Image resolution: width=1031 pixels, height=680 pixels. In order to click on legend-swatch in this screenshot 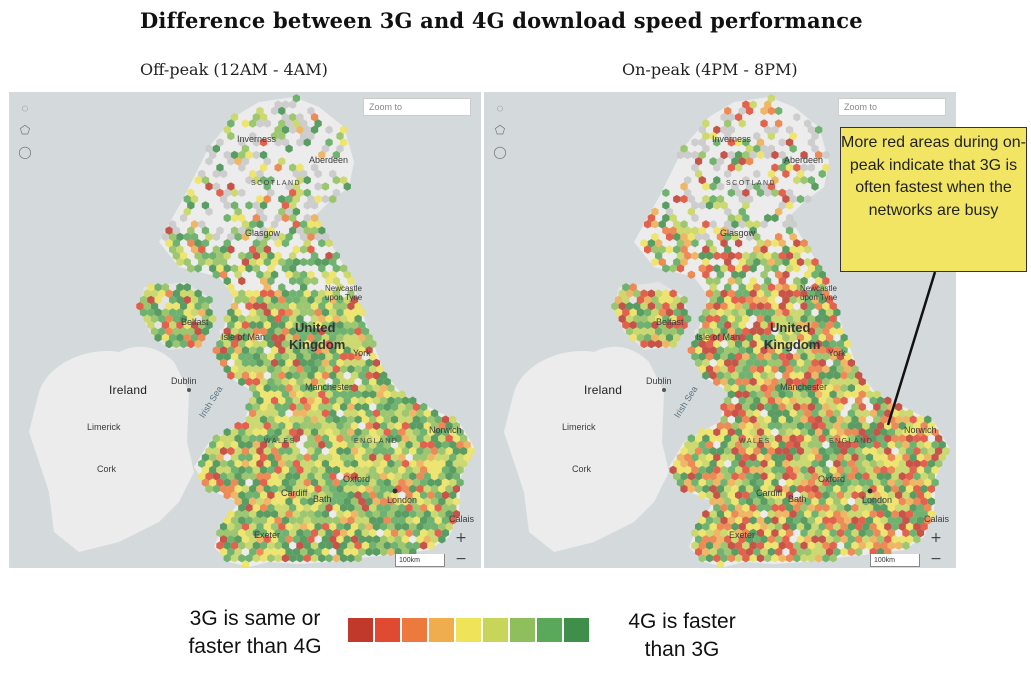, I will do `click(495, 630)`.